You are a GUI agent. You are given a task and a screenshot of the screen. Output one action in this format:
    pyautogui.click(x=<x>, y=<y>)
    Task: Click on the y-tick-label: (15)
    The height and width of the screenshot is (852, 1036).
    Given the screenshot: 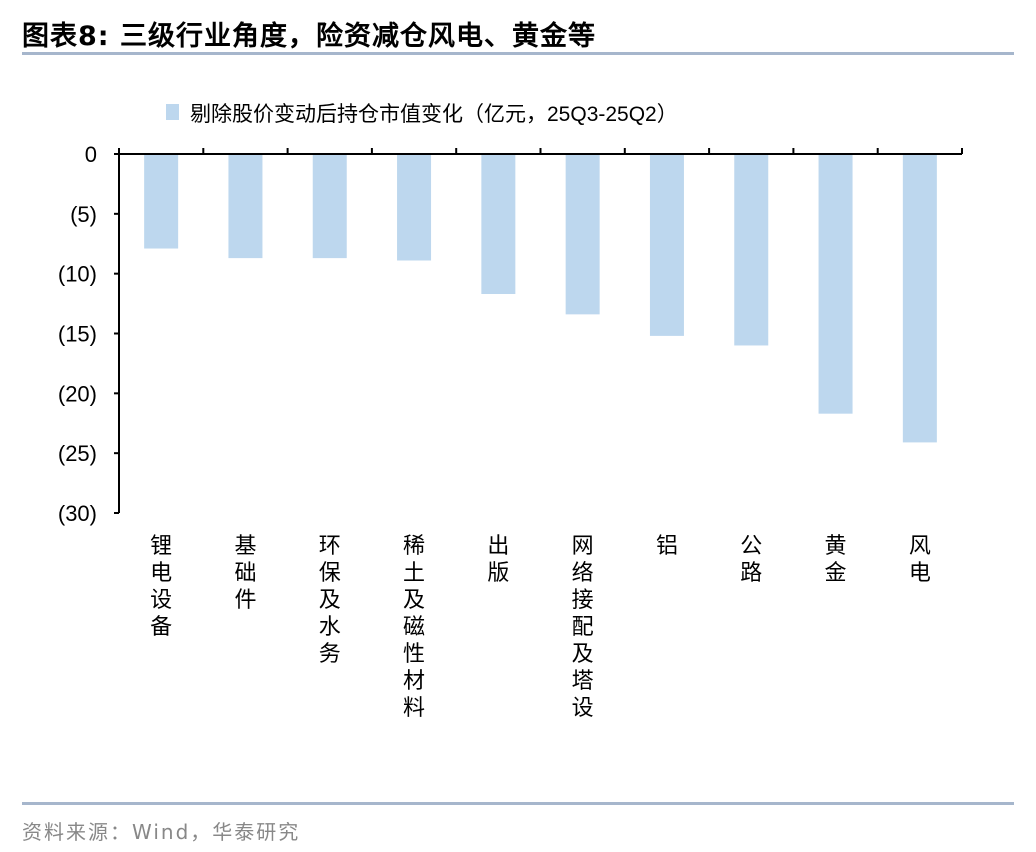 What is the action you would take?
    pyautogui.click(x=77, y=334)
    